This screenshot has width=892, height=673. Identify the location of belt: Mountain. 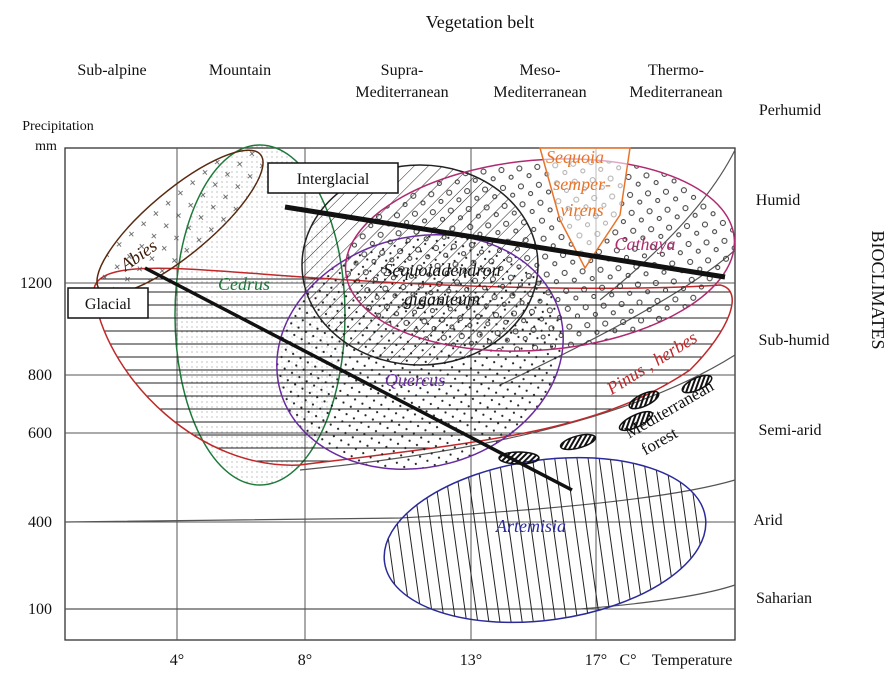
(240, 70).